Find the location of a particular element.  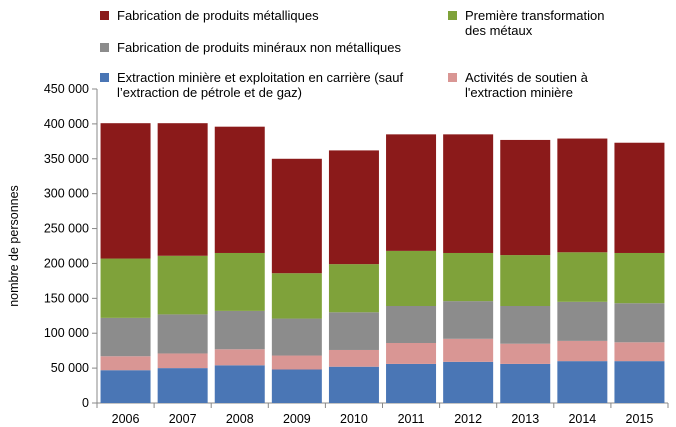

y-tick-label: 250 000 is located at coordinates (66, 229).